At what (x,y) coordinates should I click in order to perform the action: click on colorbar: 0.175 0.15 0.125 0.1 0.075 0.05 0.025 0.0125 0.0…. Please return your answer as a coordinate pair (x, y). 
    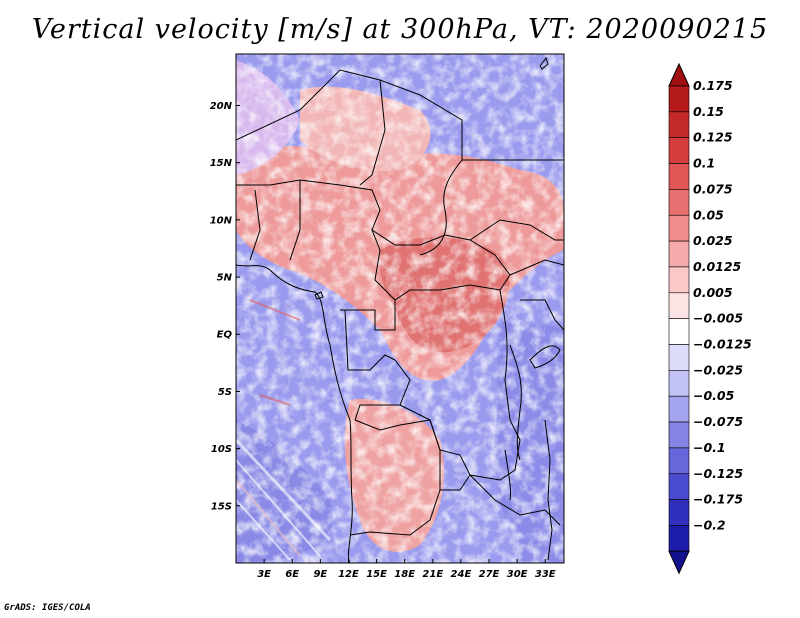
    Looking at the image, I should click on (710, 318).